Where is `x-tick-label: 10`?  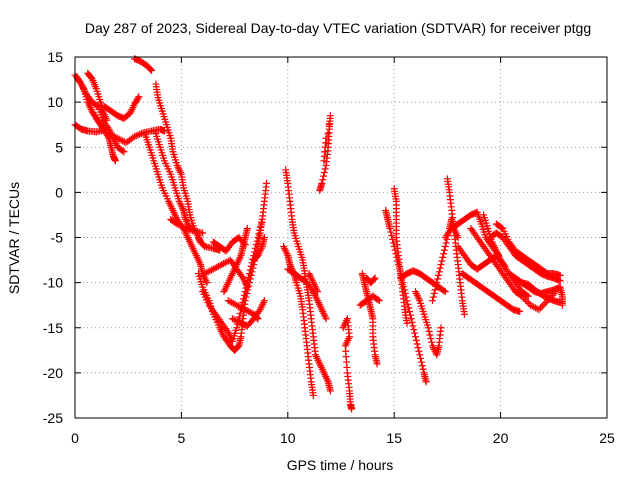 x-tick-label: 10 is located at coordinates (288, 438).